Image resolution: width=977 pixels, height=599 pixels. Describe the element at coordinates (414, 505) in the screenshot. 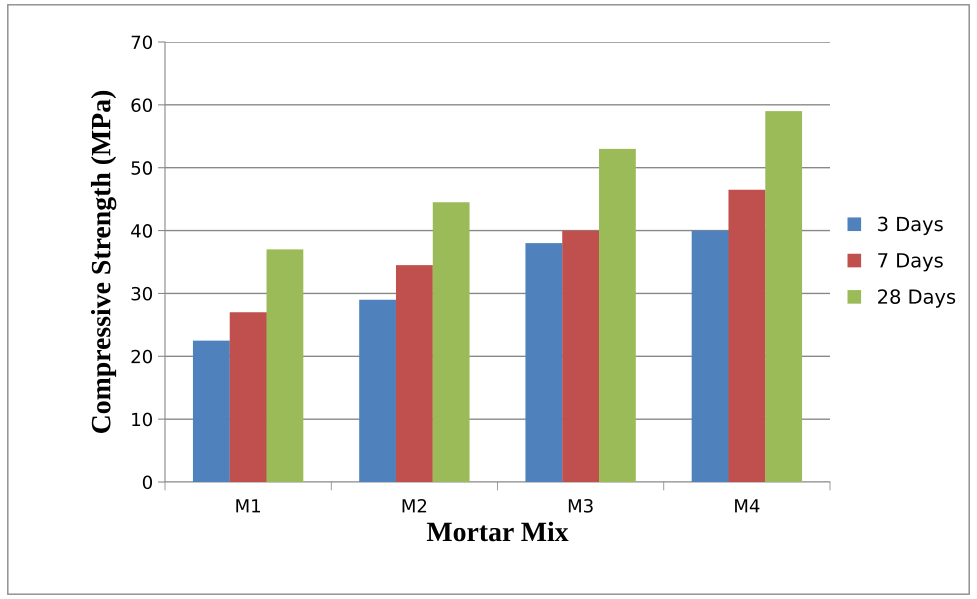

I see `x-tick-label: M2` at that location.